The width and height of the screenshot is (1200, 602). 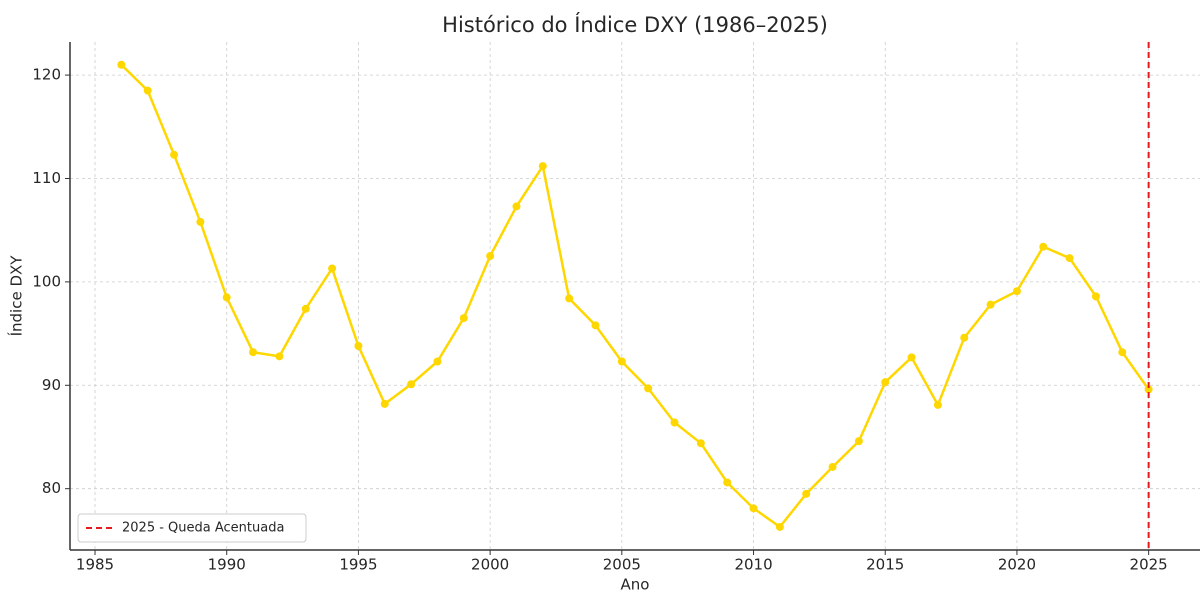 I want to click on y-axis-label: Índice DXY, so click(x=16, y=296).